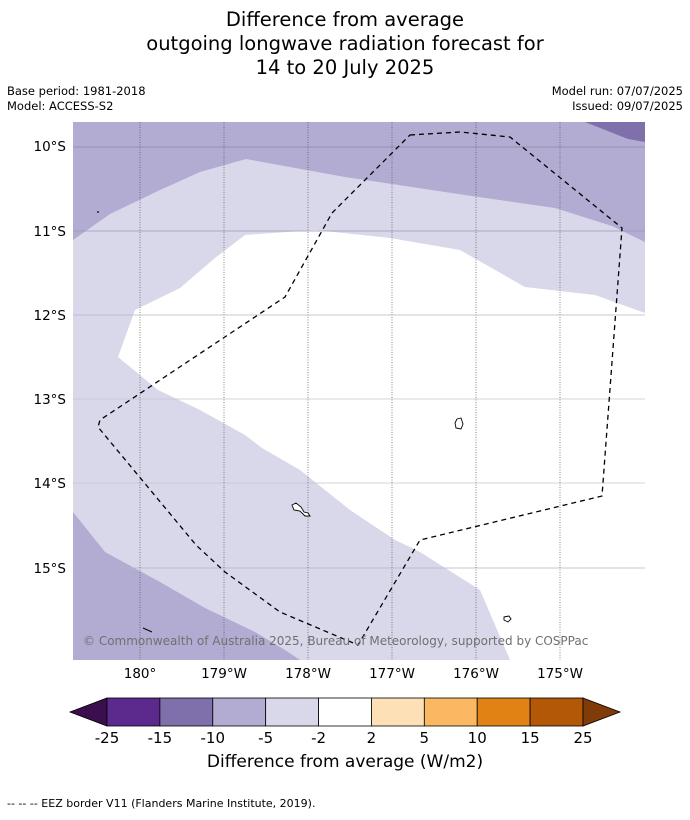  Describe the element at coordinates (140, 674) in the screenshot. I see `lon-label: 180°` at that location.